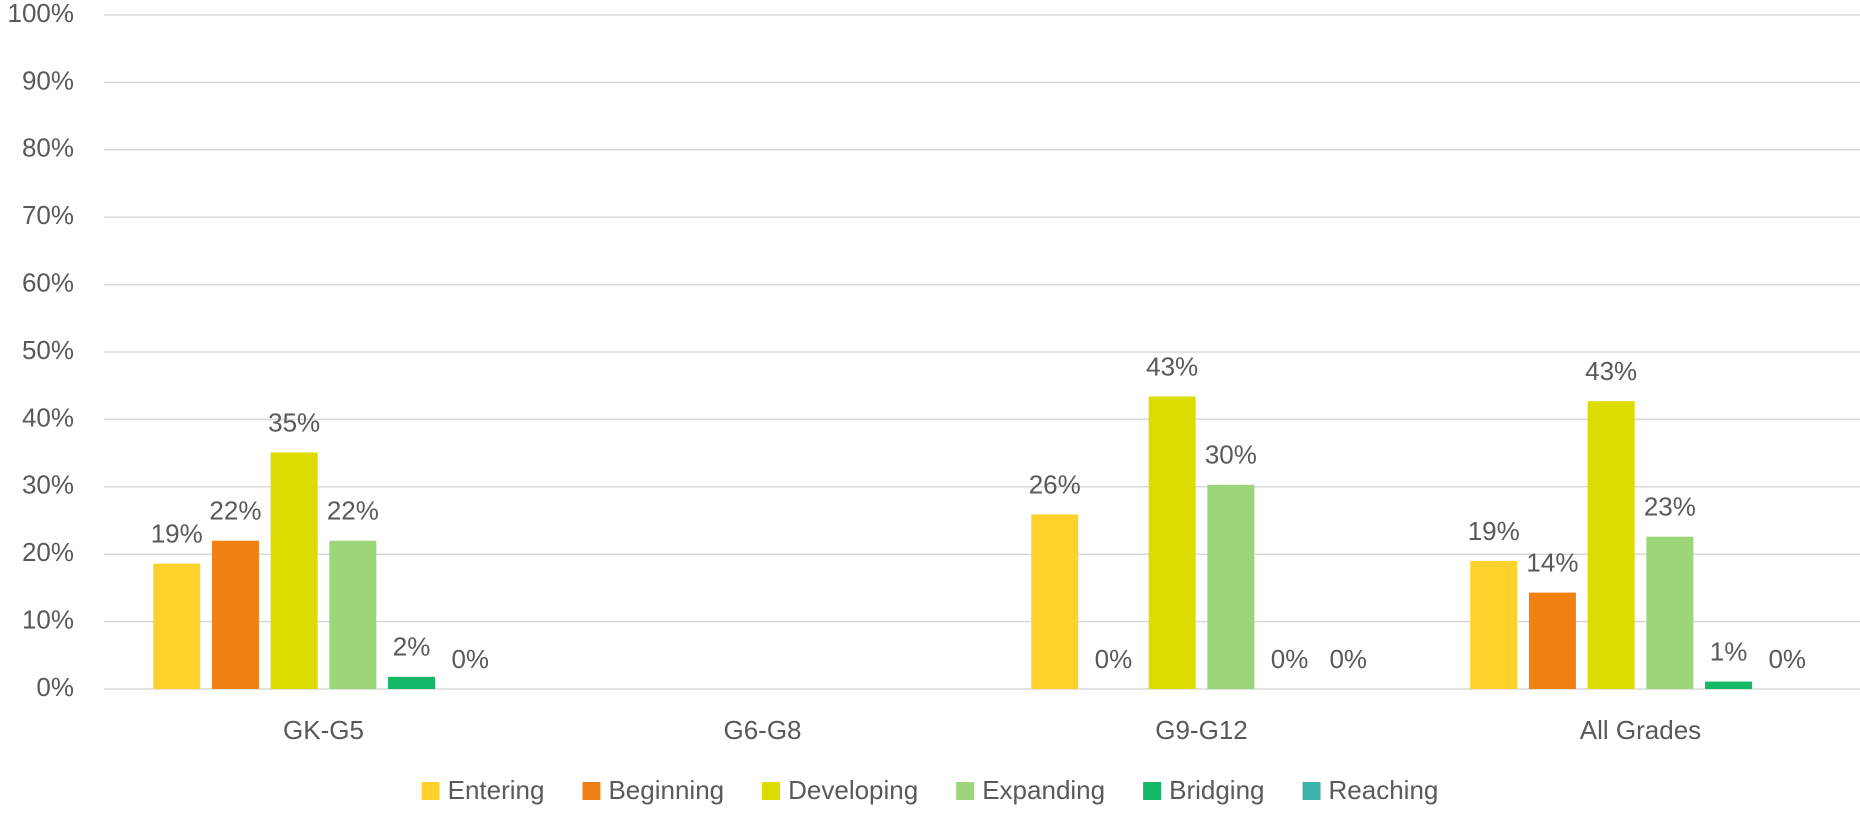  Describe the element at coordinates (48, 350) in the screenshot. I see `y-tick-label: 50%` at that location.